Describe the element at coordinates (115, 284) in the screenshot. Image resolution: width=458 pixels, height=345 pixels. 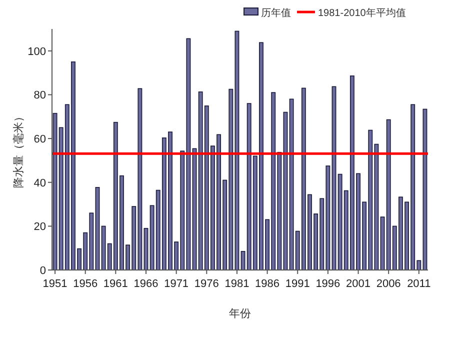
I see `x-tick-label: 1961` at that location.